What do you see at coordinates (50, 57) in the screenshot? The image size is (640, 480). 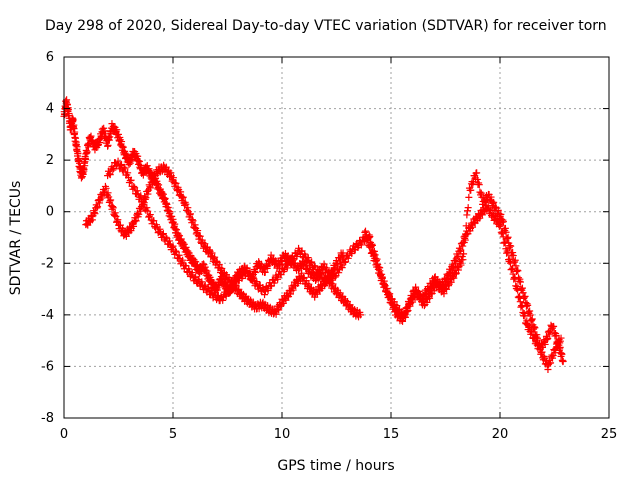 I see `y-tick-label: 6` at bounding box center [50, 57].